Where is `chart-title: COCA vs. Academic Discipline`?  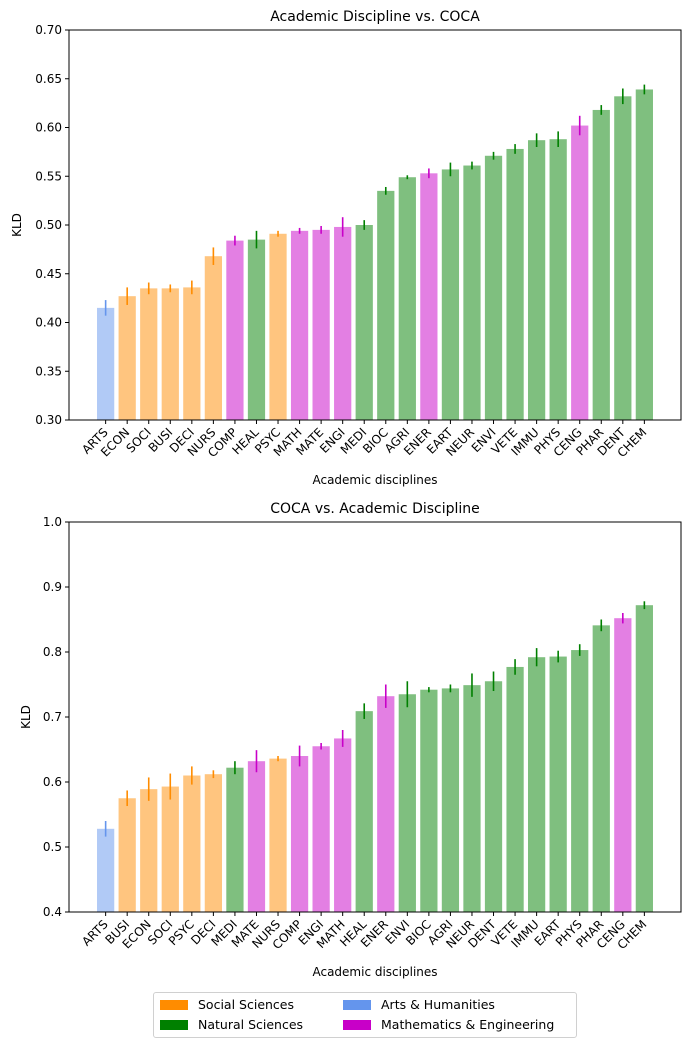
chart-title: COCA vs. Academic Discipline is located at coordinates (375, 509).